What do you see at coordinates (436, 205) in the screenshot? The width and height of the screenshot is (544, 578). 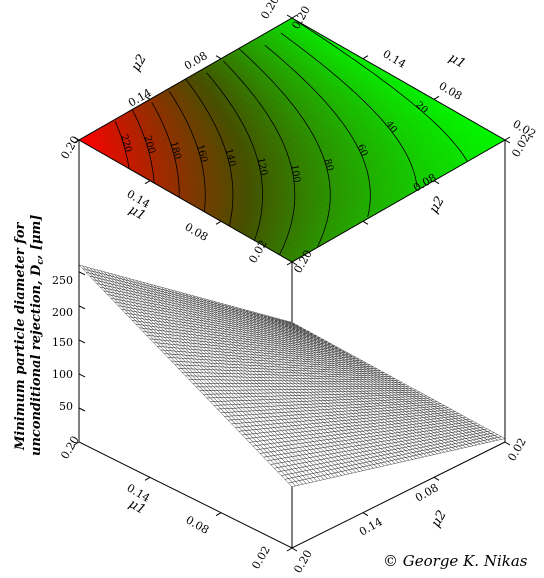 I see `lower-right-axis-title: μ2` at bounding box center [436, 205].